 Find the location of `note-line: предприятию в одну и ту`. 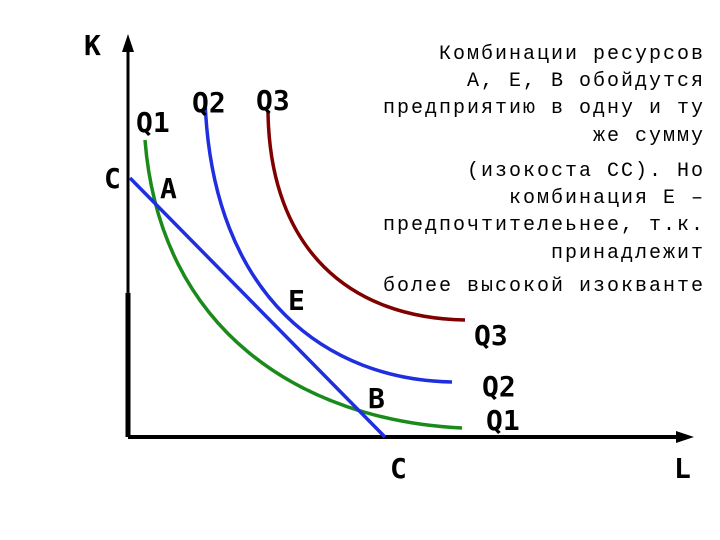

note-line: предприятию в одну и ту is located at coordinates (544, 108).